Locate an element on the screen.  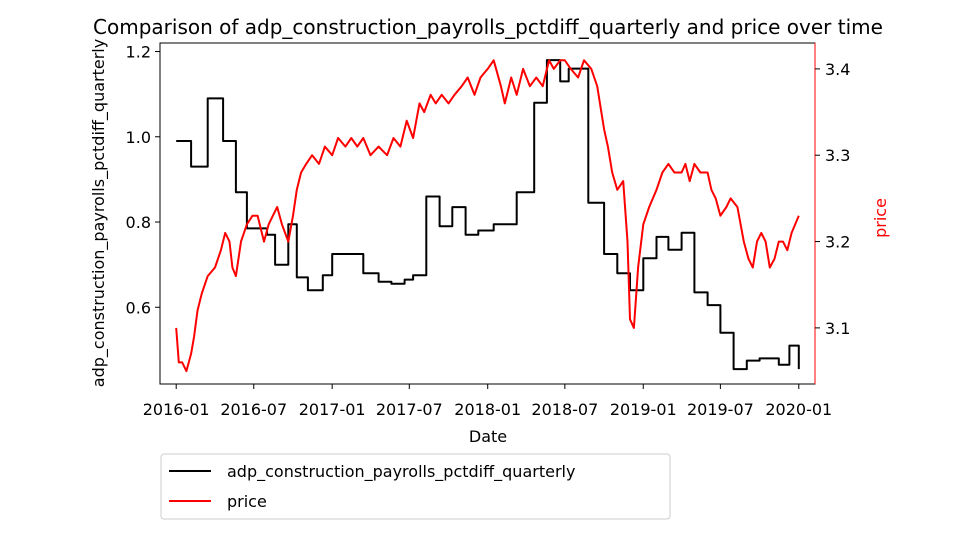
x-tick-label: 2016-01 is located at coordinates (176, 409).